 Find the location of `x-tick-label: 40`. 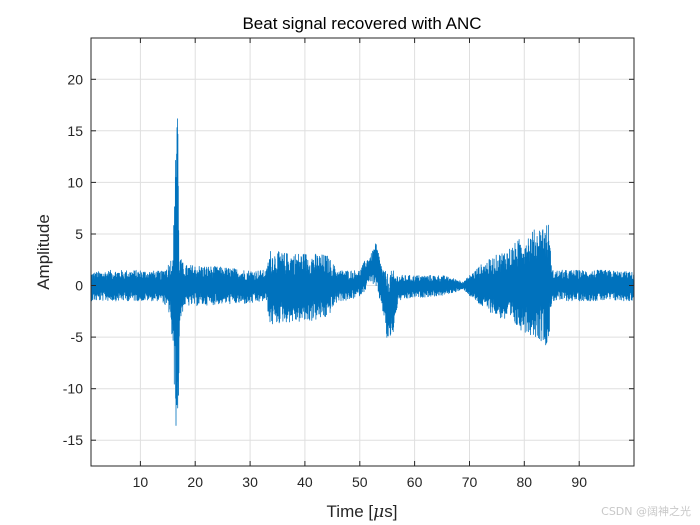

x-tick-label: 40 is located at coordinates (305, 482).